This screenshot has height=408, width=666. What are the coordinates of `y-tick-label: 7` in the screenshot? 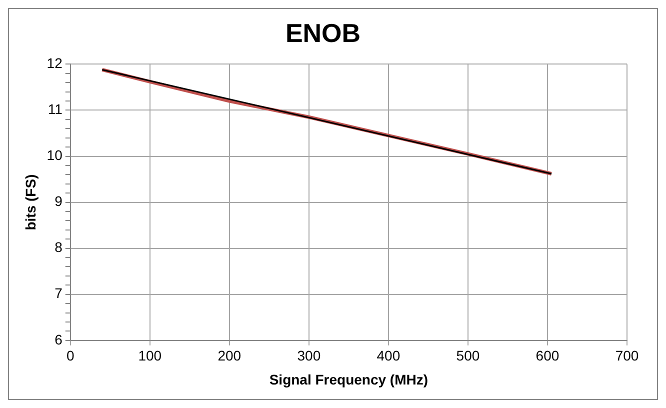 It's located at (58, 293).